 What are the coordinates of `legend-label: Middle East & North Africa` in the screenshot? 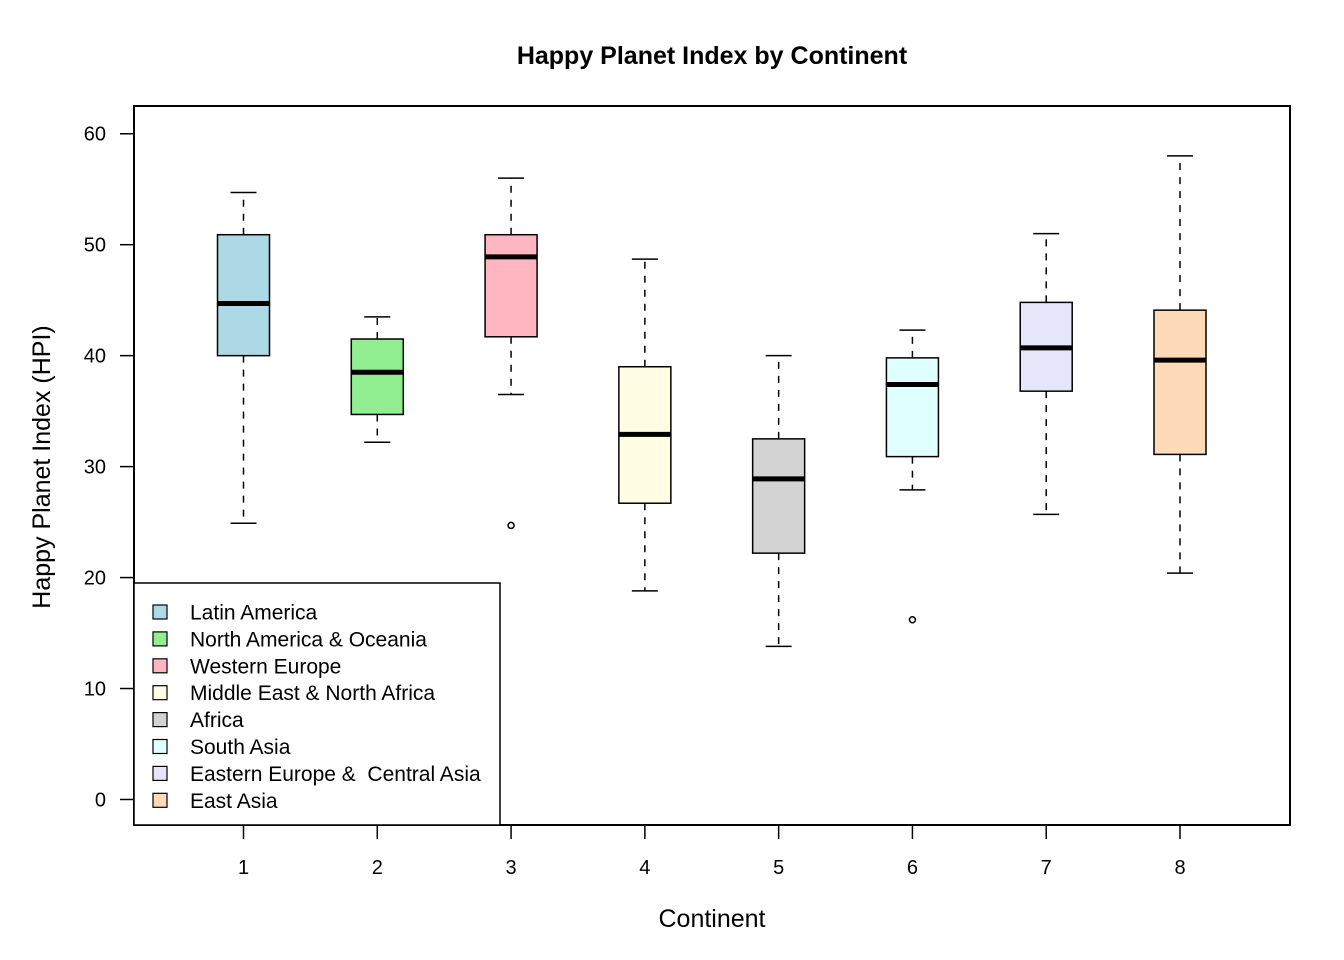 It's located at (312, 693).